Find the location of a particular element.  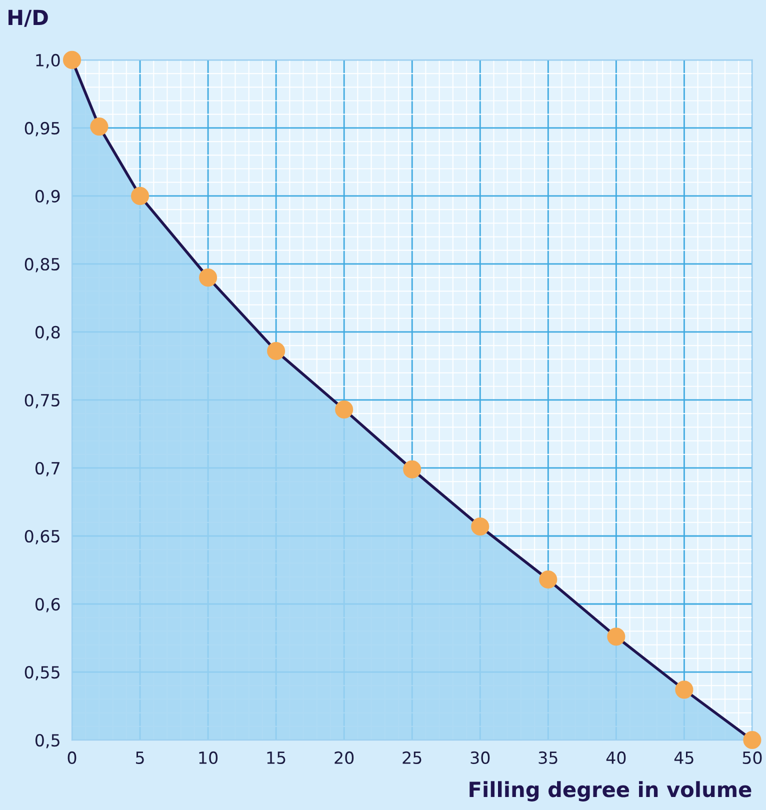

x-tick-label: 40 is located at coordinates (616, 757).